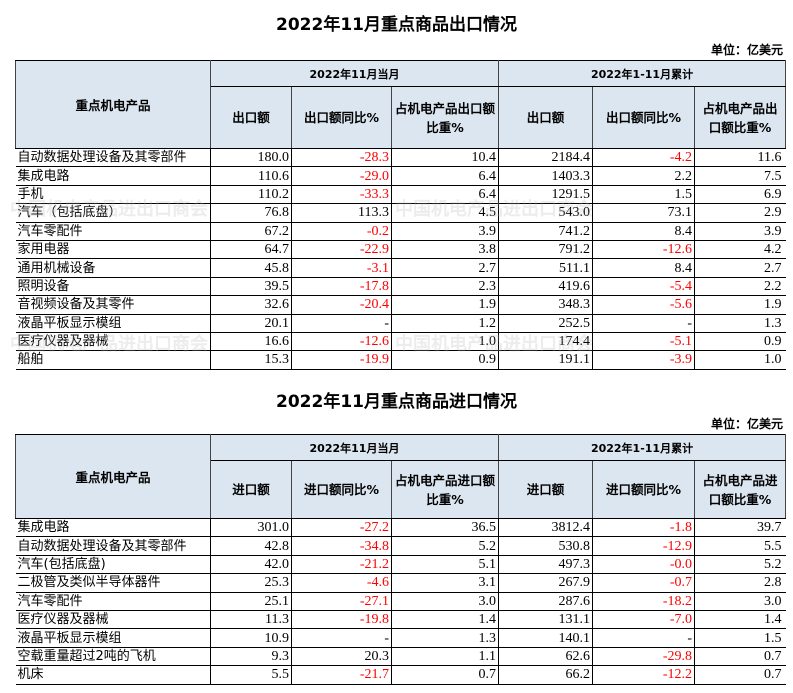 The image size is (793, 693). Describe the element at coordinates (545, 158) in the screenshot. I see `cell-value: 2184.4` at that location.